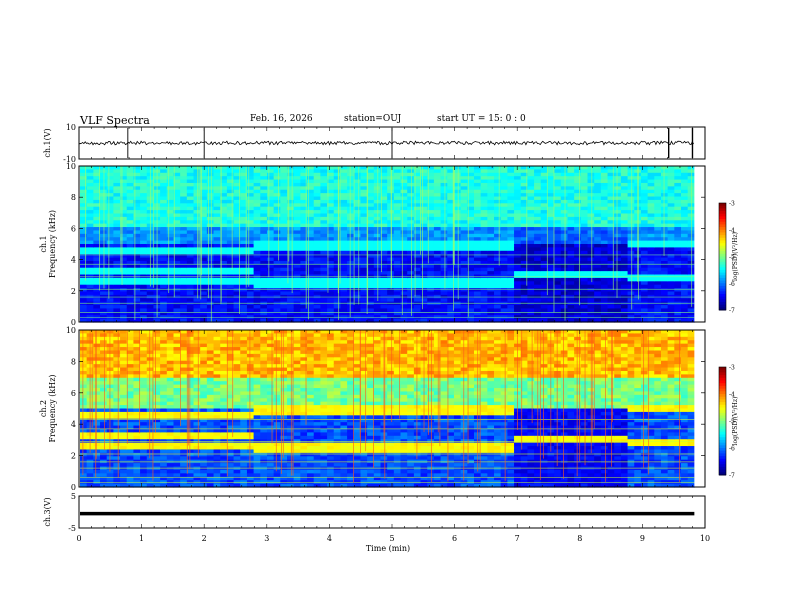 Image resolution: width=792 pixels, height=612 pixels. What do you see at coordinates (73, 487) in the screenshot?
I see `spec2-ytick: 0` at bounding box center [73, 487].